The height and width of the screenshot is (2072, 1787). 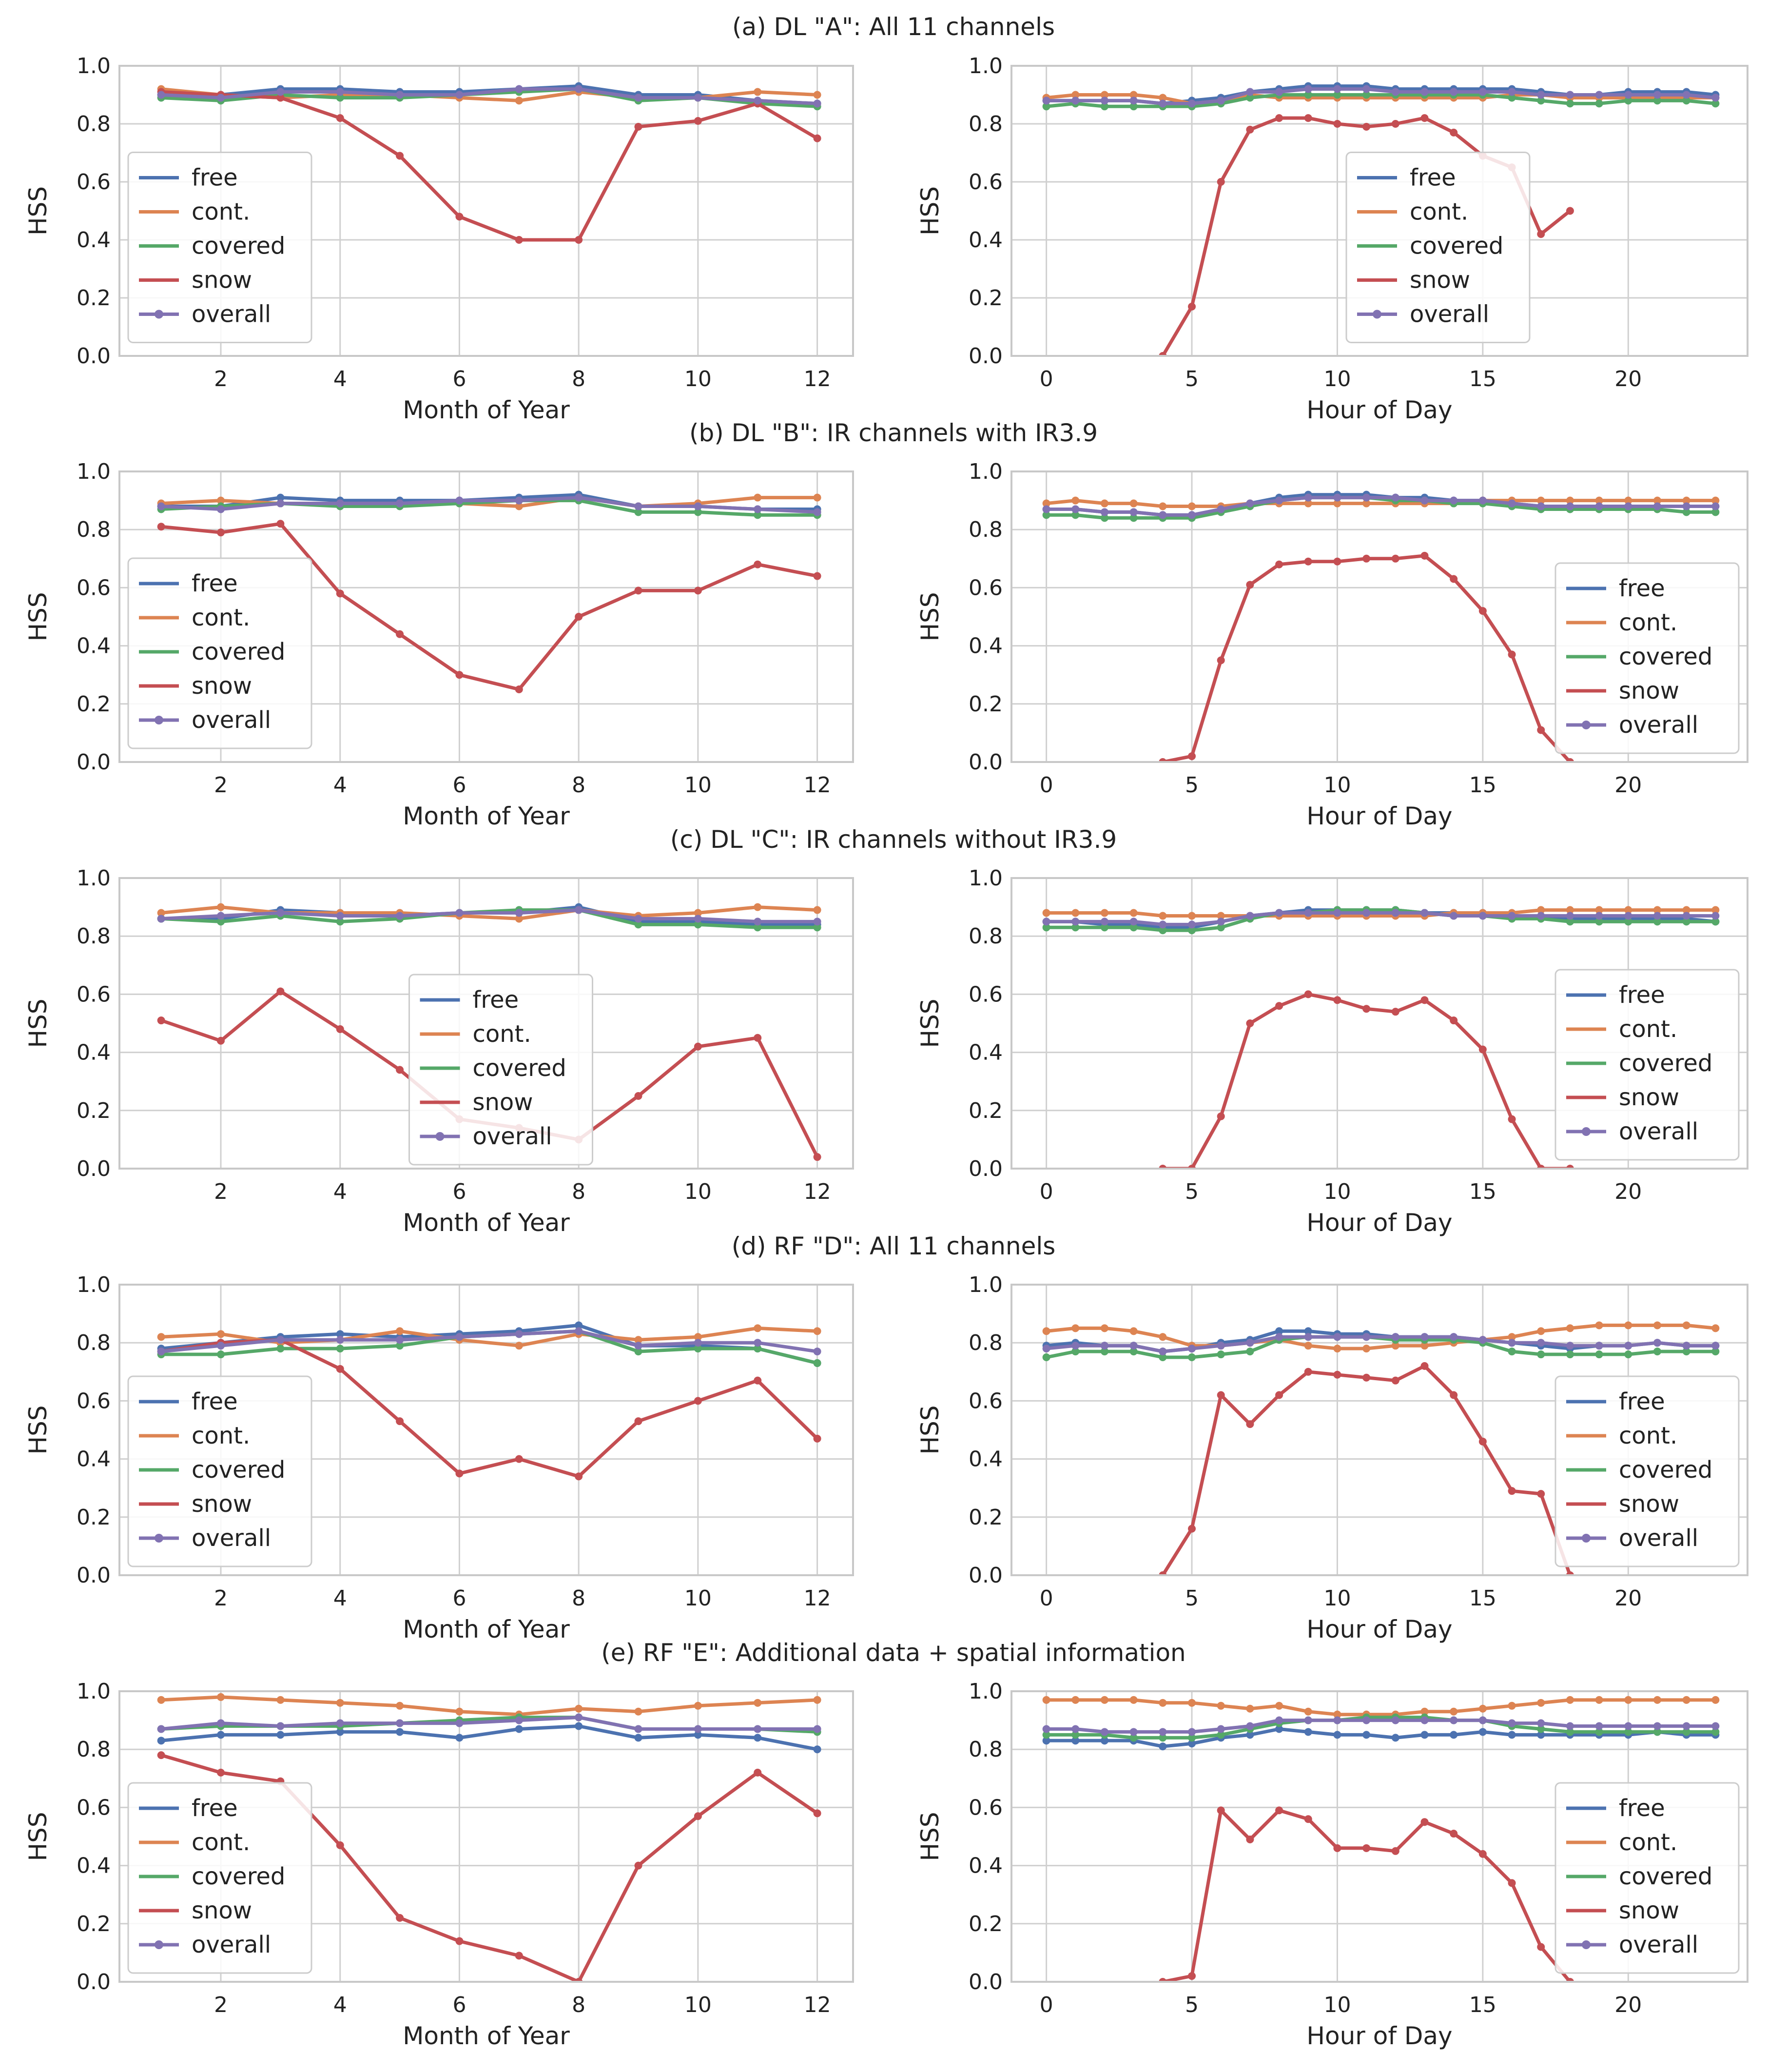 What do you see at coordinates (94, 762) in the screenshot?
I see `y-tick-label: 0.0` at bounding box center [94, 762].